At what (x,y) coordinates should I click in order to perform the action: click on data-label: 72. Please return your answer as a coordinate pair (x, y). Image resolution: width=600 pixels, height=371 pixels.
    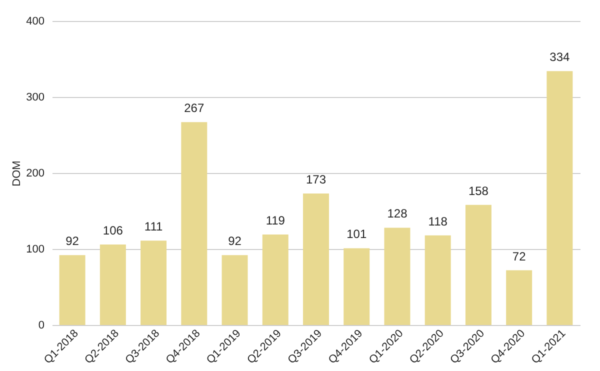
    Looking at the image, I should click on (519, 256).